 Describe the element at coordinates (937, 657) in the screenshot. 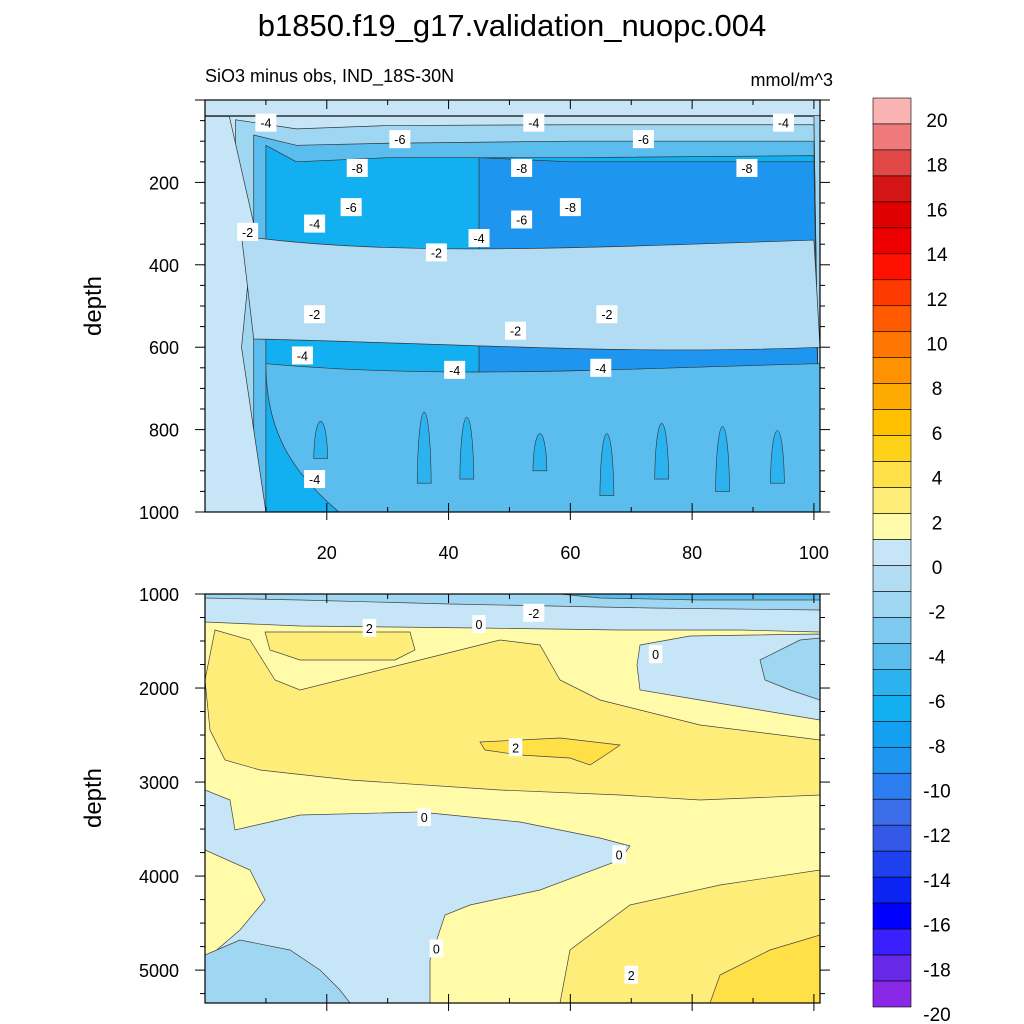

I see `colorbar-label: -4` at that location.